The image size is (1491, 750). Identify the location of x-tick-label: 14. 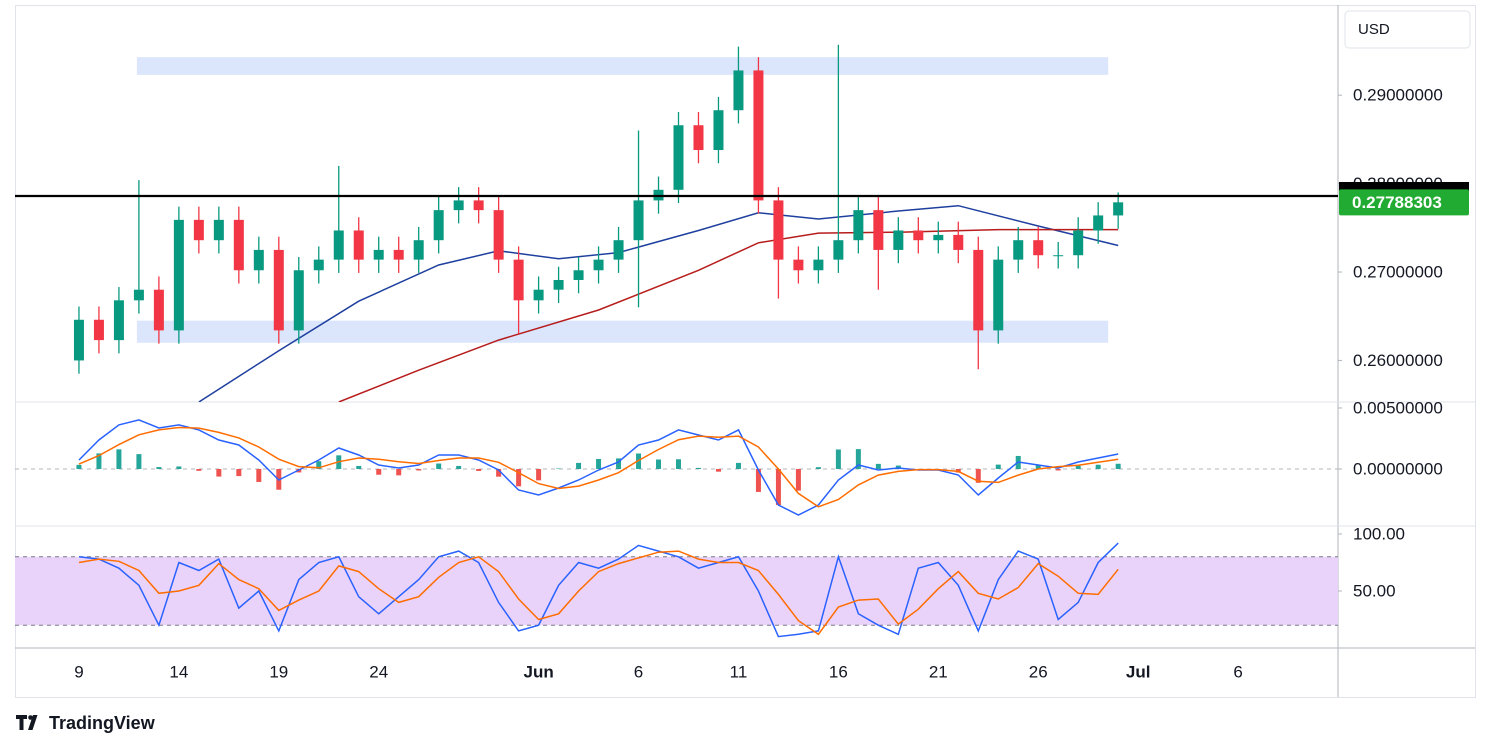
(178, 671).